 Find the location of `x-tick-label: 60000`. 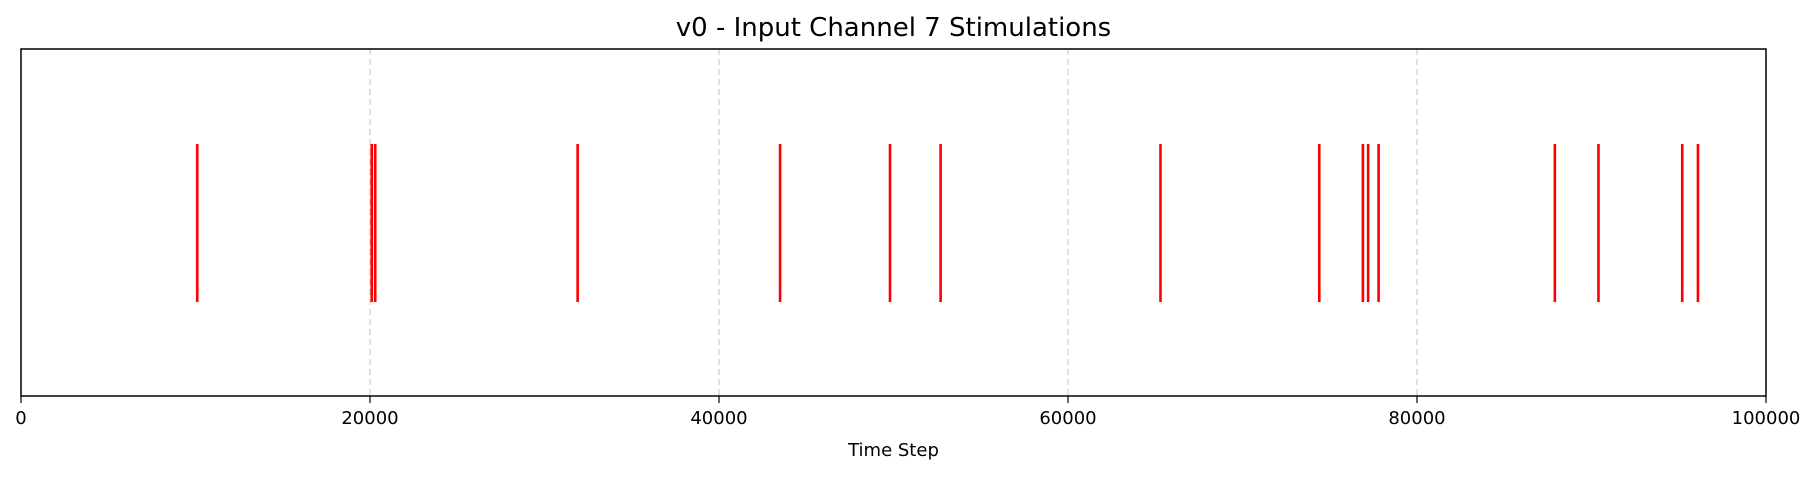

x-tick-label: 60000 is located at coordinates (1067, 418).